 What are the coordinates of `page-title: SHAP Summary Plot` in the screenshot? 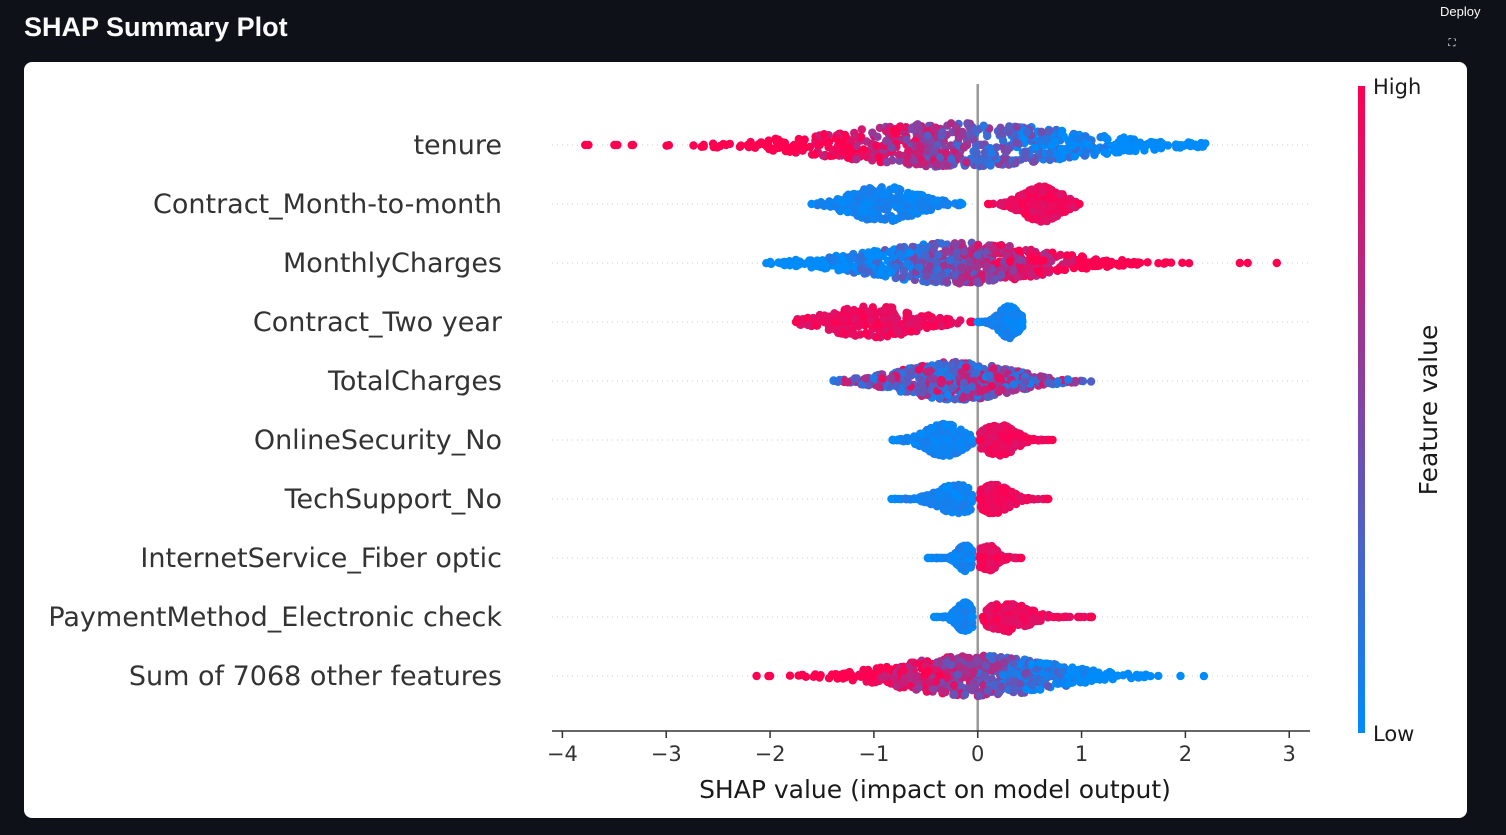 It's located at (156, 27).